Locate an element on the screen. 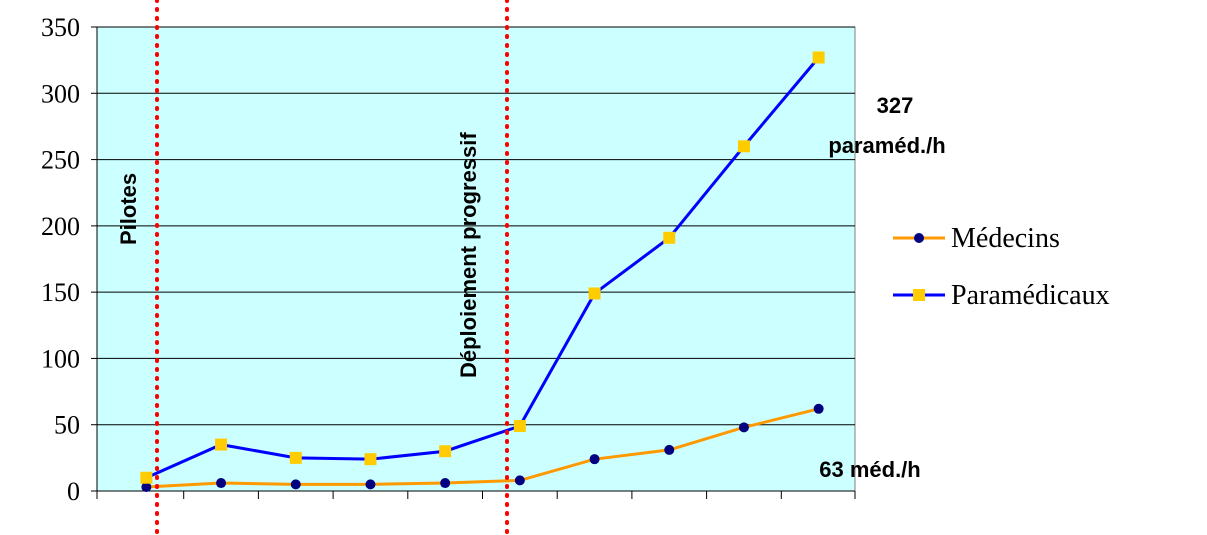 This screenshot has height=535, width=1207. annotation: Déploiement progressif is located at coordinates (468, 255).